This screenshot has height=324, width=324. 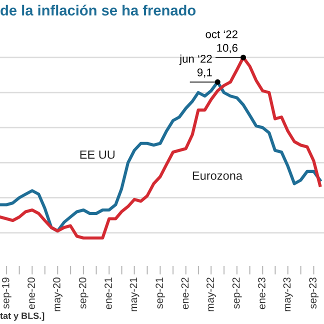 I want to click on x-tick-label: sep-20, so click(x=83, y=293).